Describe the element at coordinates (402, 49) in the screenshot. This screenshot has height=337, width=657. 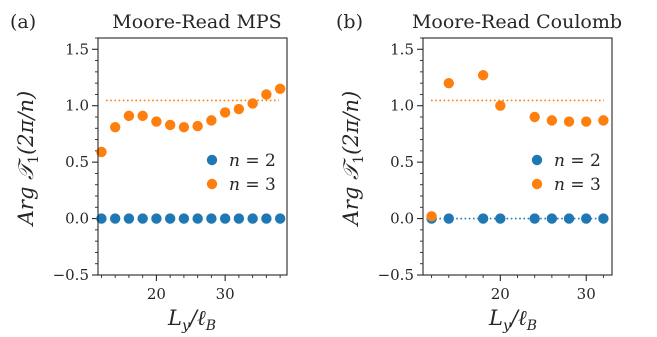
I see `panel-b-y-tick-label: 1.5` at that location.